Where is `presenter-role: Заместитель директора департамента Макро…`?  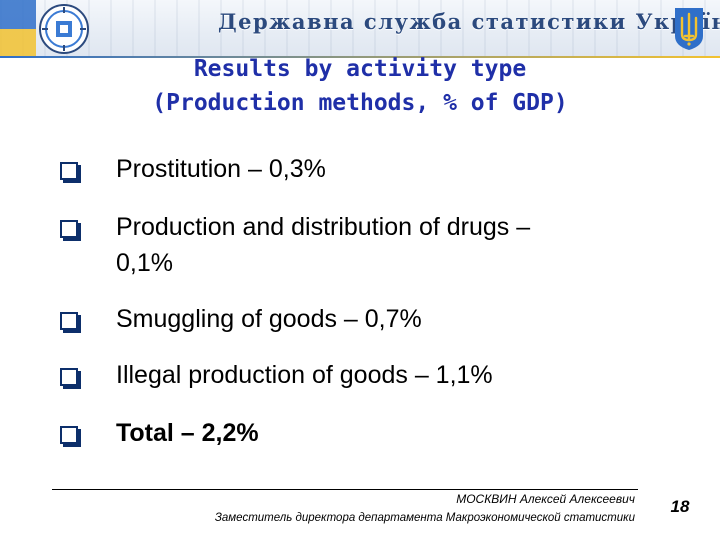
presenter-role: Заместитель директора департамента Макро… is located at coordinates (424, 518).